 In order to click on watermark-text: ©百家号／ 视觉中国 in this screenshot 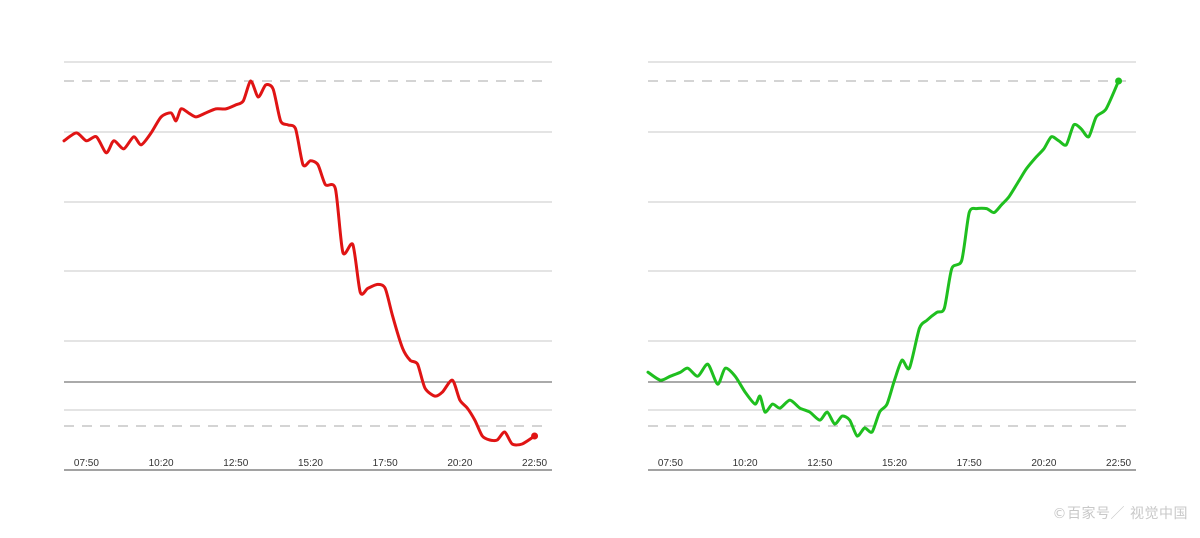, I will do `click(1120, 514)`.